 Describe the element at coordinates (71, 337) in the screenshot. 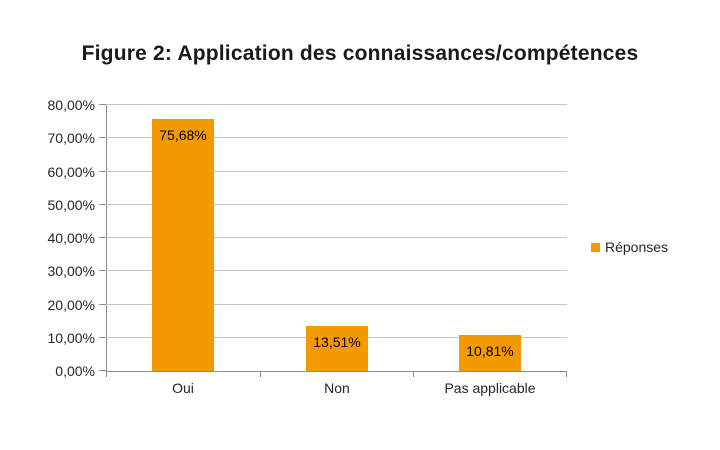

I see `y-axis-tick-label: 10,00%` at that location.